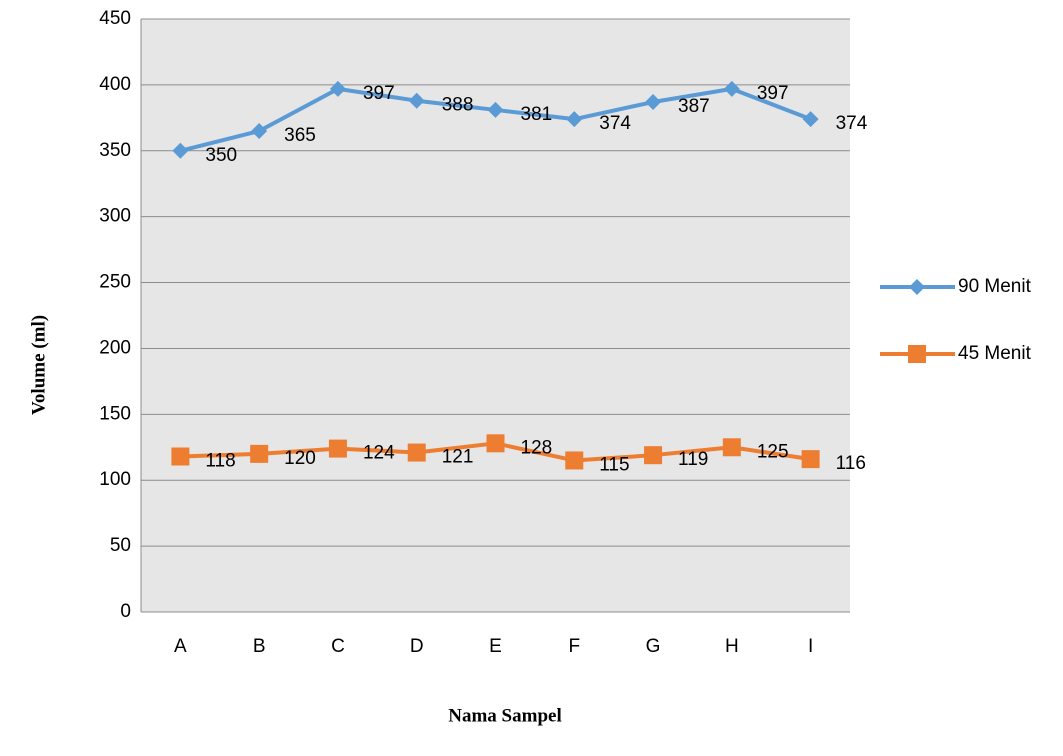 The image size is (1063, 756). Describe the element at coordinates (300, 458) in the screenshot. I see `data-label: 120` at that location.